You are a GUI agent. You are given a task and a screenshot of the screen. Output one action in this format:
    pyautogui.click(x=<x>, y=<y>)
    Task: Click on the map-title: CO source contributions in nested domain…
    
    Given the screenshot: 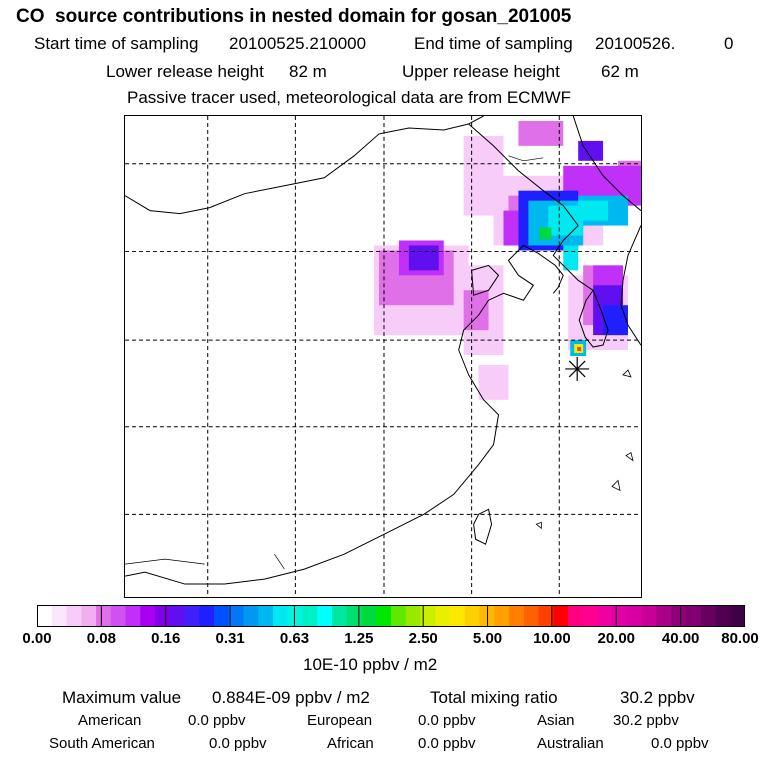 What is the action you would take?
    pyautogui.click(x=294, y=16)
    